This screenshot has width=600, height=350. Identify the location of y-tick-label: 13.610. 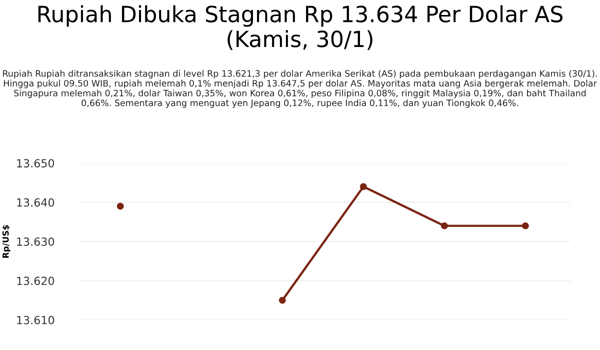
(35, 320).